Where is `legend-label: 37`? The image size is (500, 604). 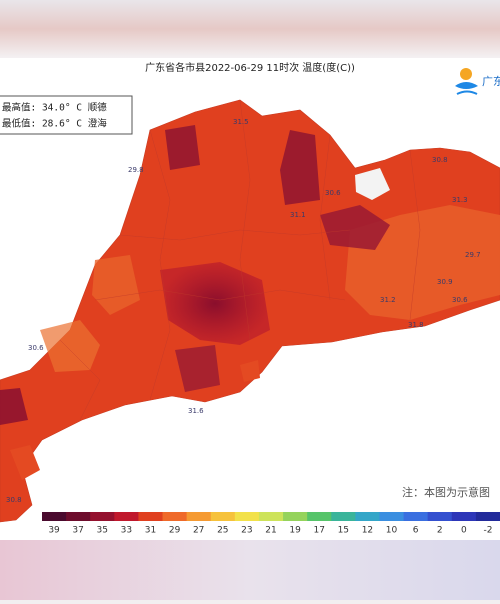
legend-label: 37 is located at coordinates (77, 531).